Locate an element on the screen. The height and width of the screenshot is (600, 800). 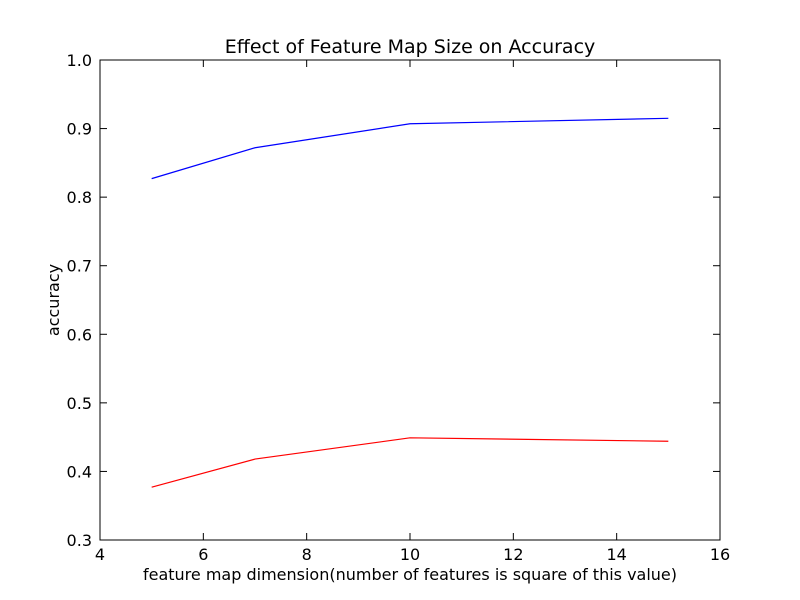
y-tick-label: 0.7 is located at coordinates (79, 266).